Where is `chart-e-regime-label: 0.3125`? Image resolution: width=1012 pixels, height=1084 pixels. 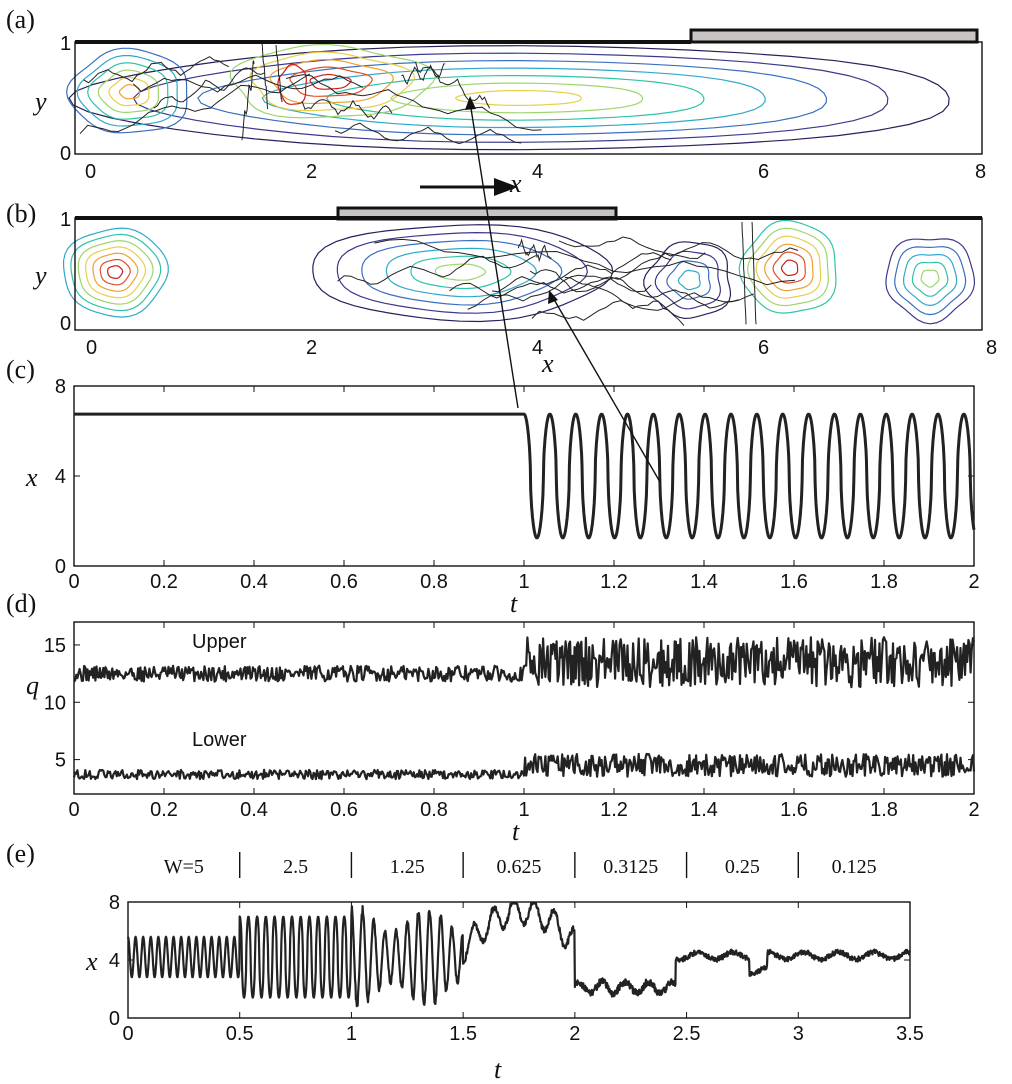 chart-e-regime-label: 0.3125 is located at coordinates (630, 867).